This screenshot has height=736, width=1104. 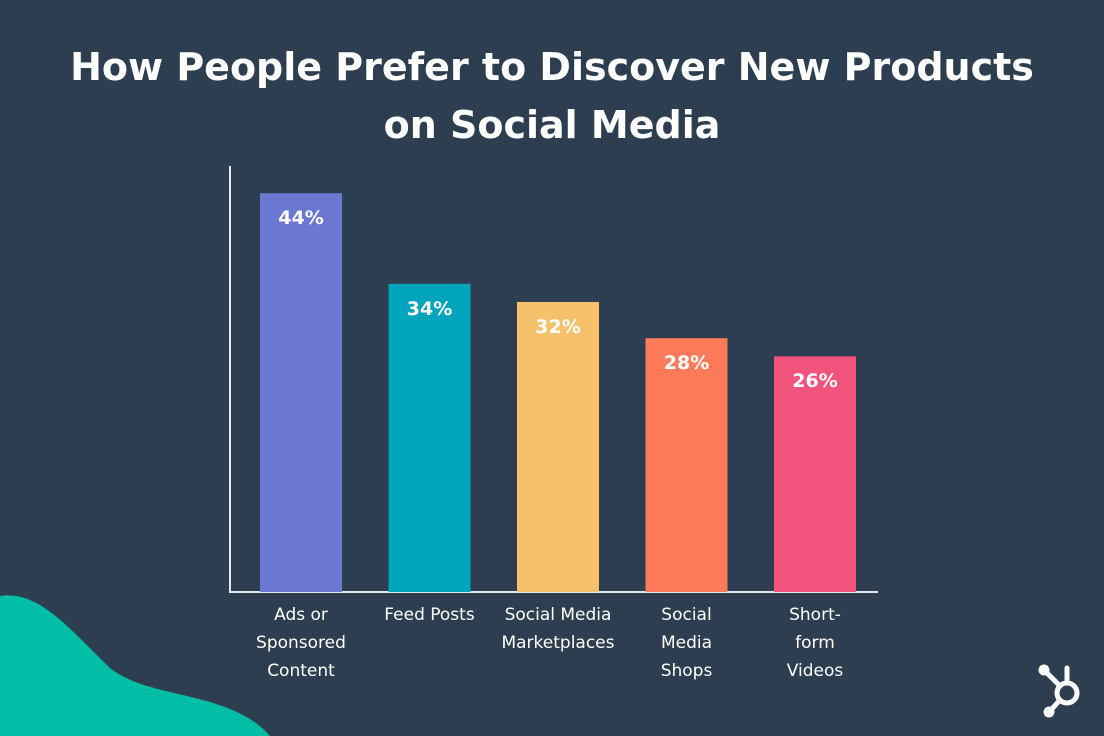 What do you see at coordinates (558, 326) in the screenshot?
I see `value-label: 32%` at bounding box center [558, 326].